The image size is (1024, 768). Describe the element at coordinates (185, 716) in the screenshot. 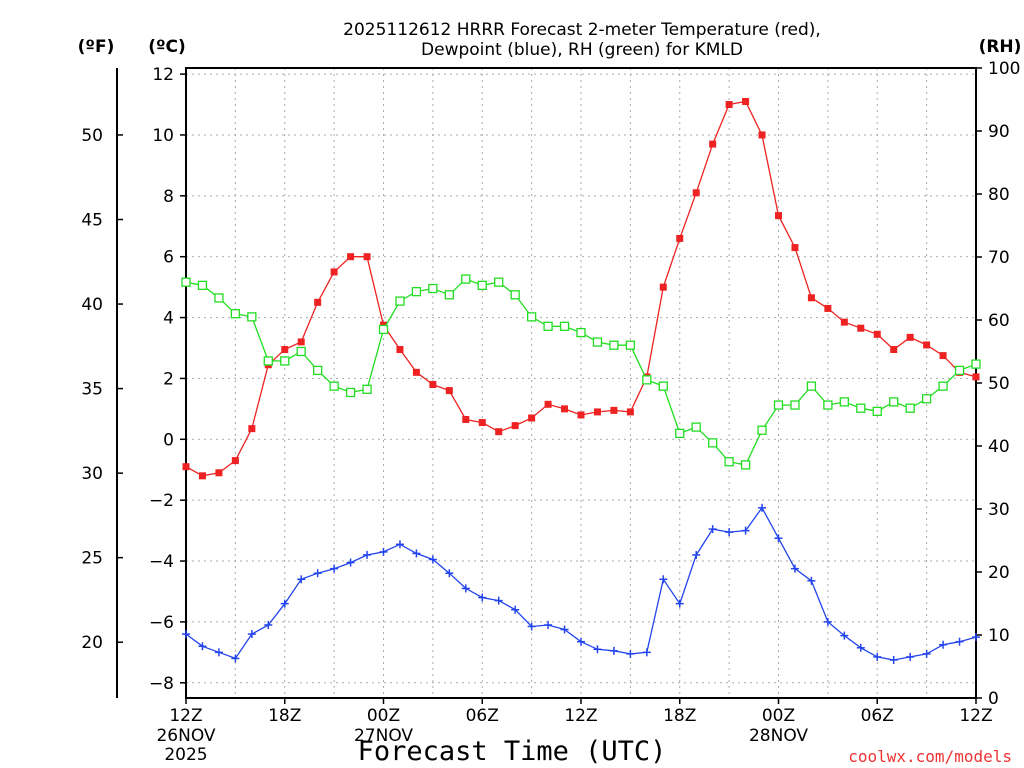

I see `time-tick-label: 12Z` at that location.